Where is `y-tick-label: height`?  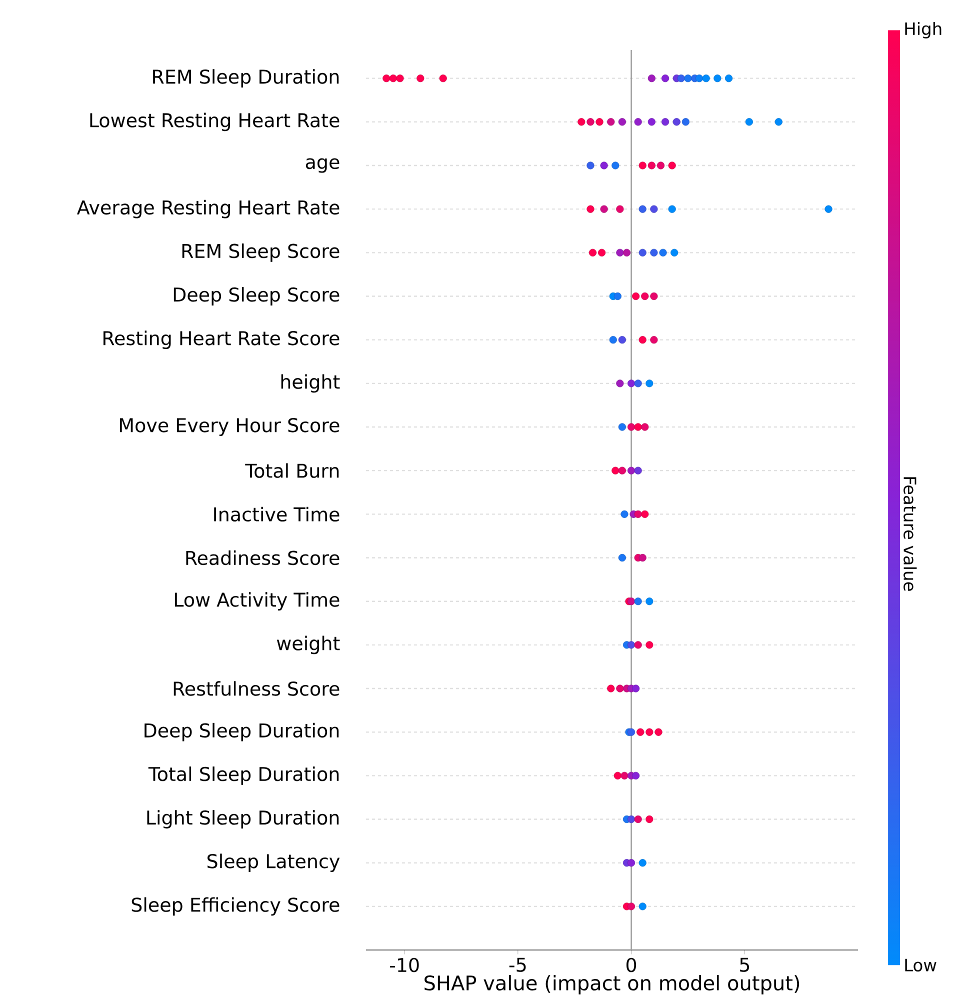
y-tick-label: height is located at coordinates (310, 383).